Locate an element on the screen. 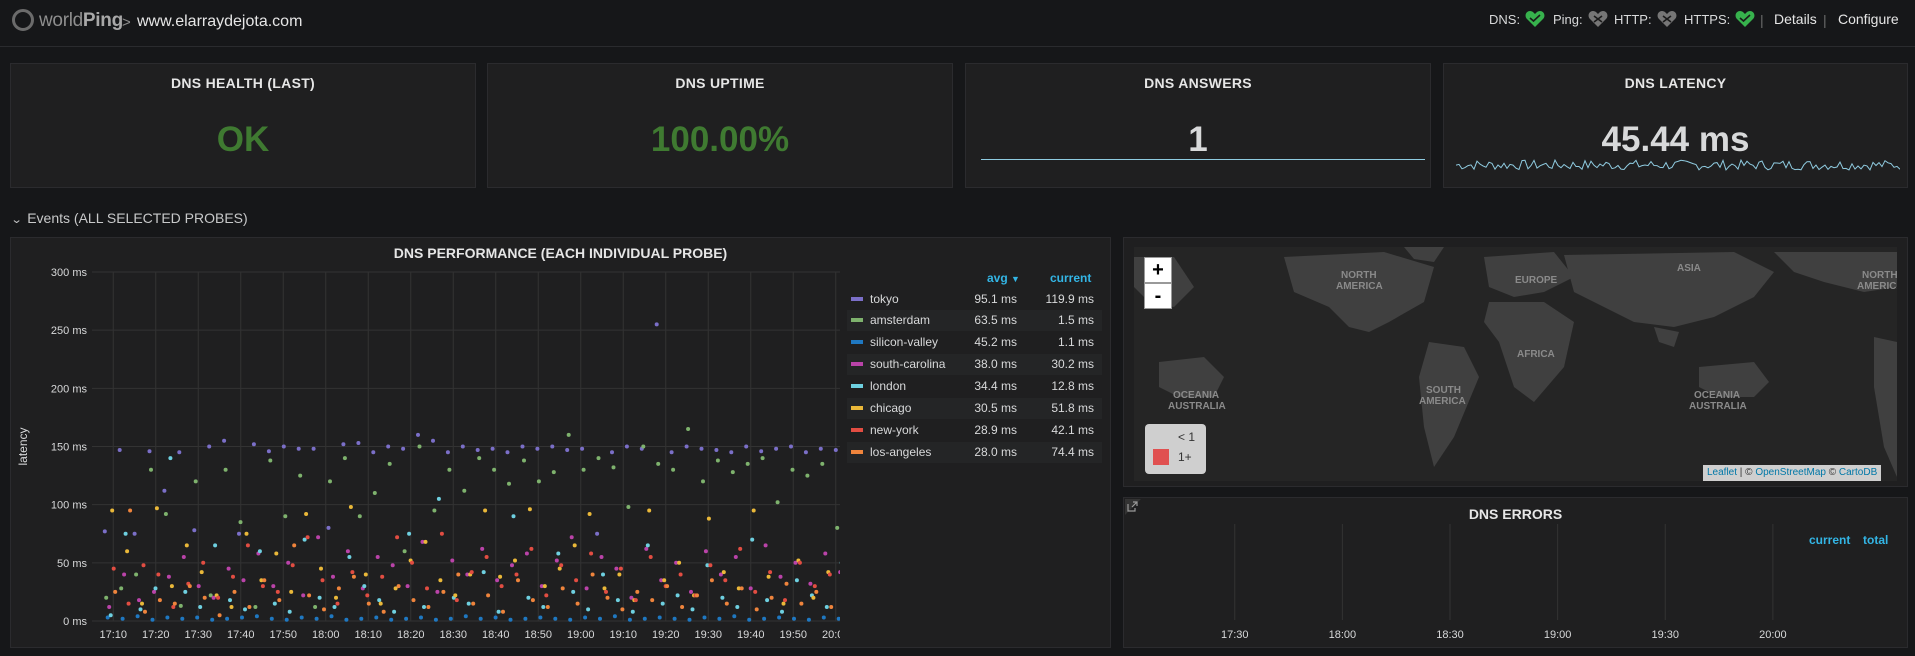 The width and height of the screenshot is (1915, 656). legend-row-london: london 34.4 ms 12.8 ms is located at coordinates (974, 386).